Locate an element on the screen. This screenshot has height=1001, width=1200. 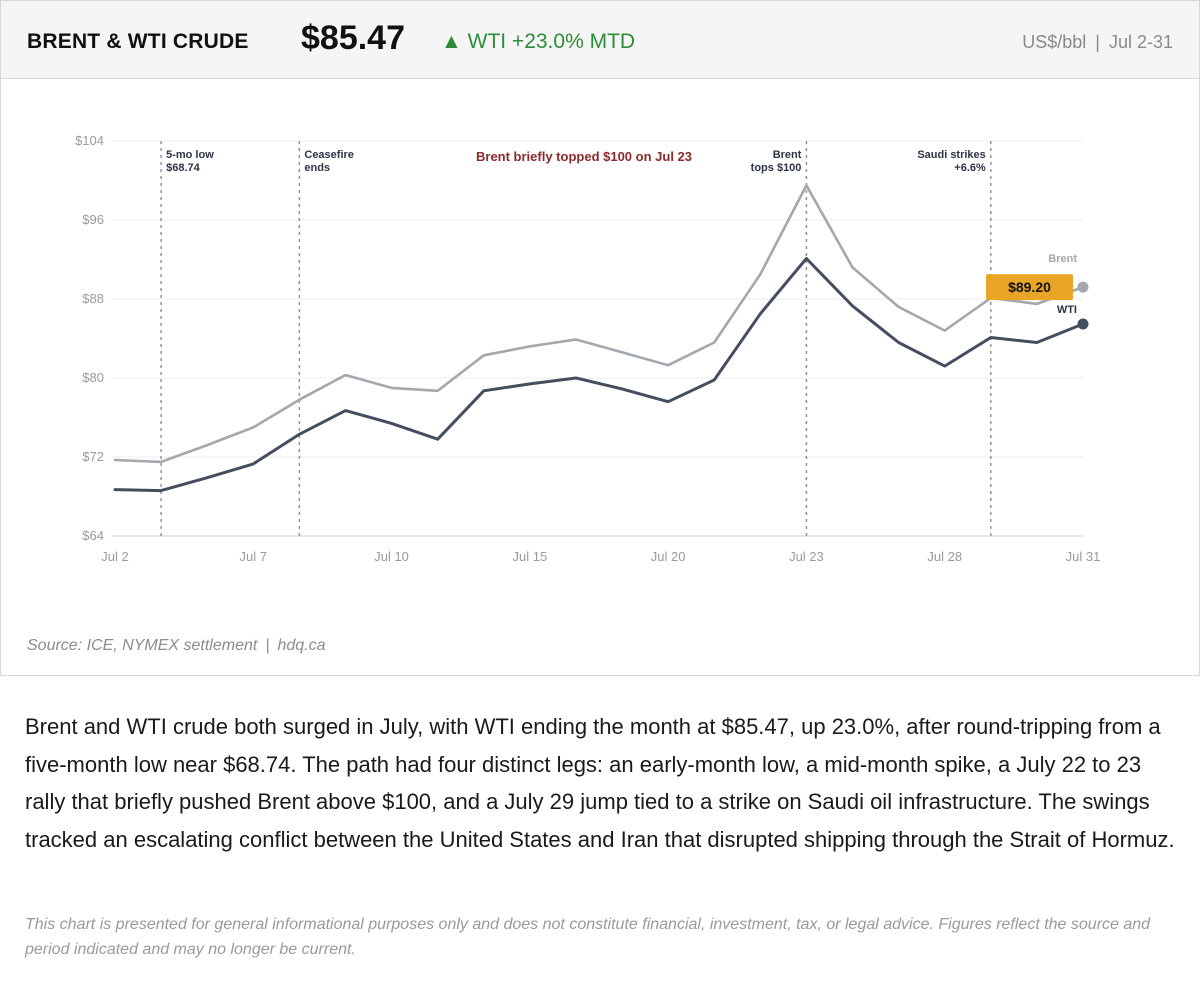
header-meta: US$/bbl | Jul 2-31 is located at coordinates (1097, 42).